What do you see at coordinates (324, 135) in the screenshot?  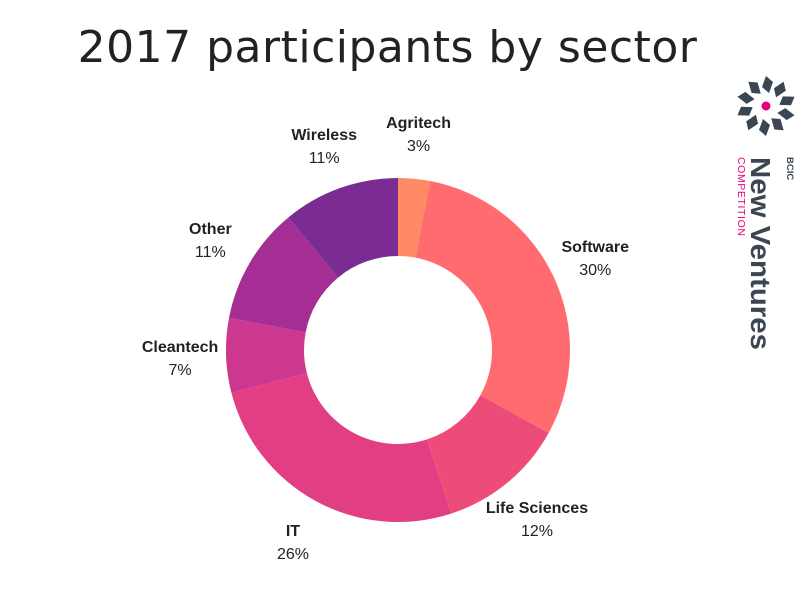 I see `slice-label-wireless: Wireless` at bounding box center [324, 135].